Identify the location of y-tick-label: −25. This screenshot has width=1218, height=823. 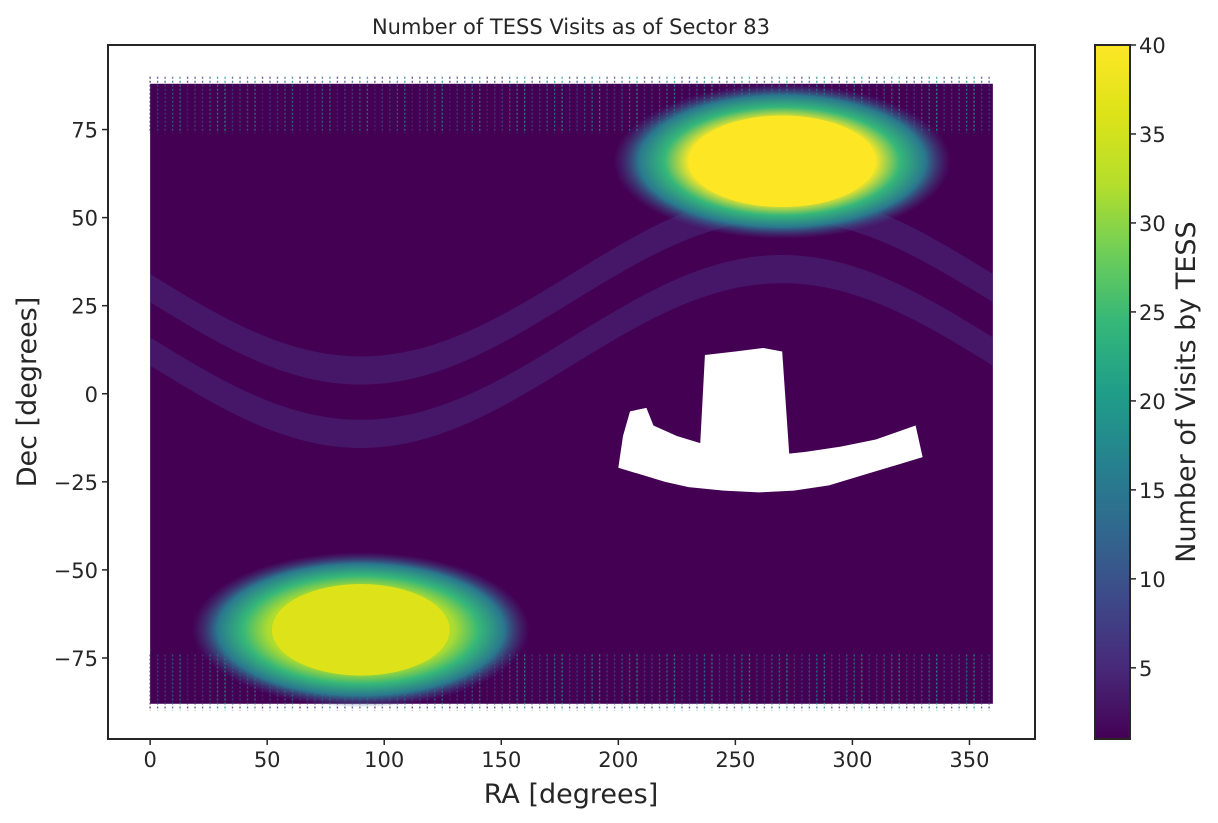
(76, 483).